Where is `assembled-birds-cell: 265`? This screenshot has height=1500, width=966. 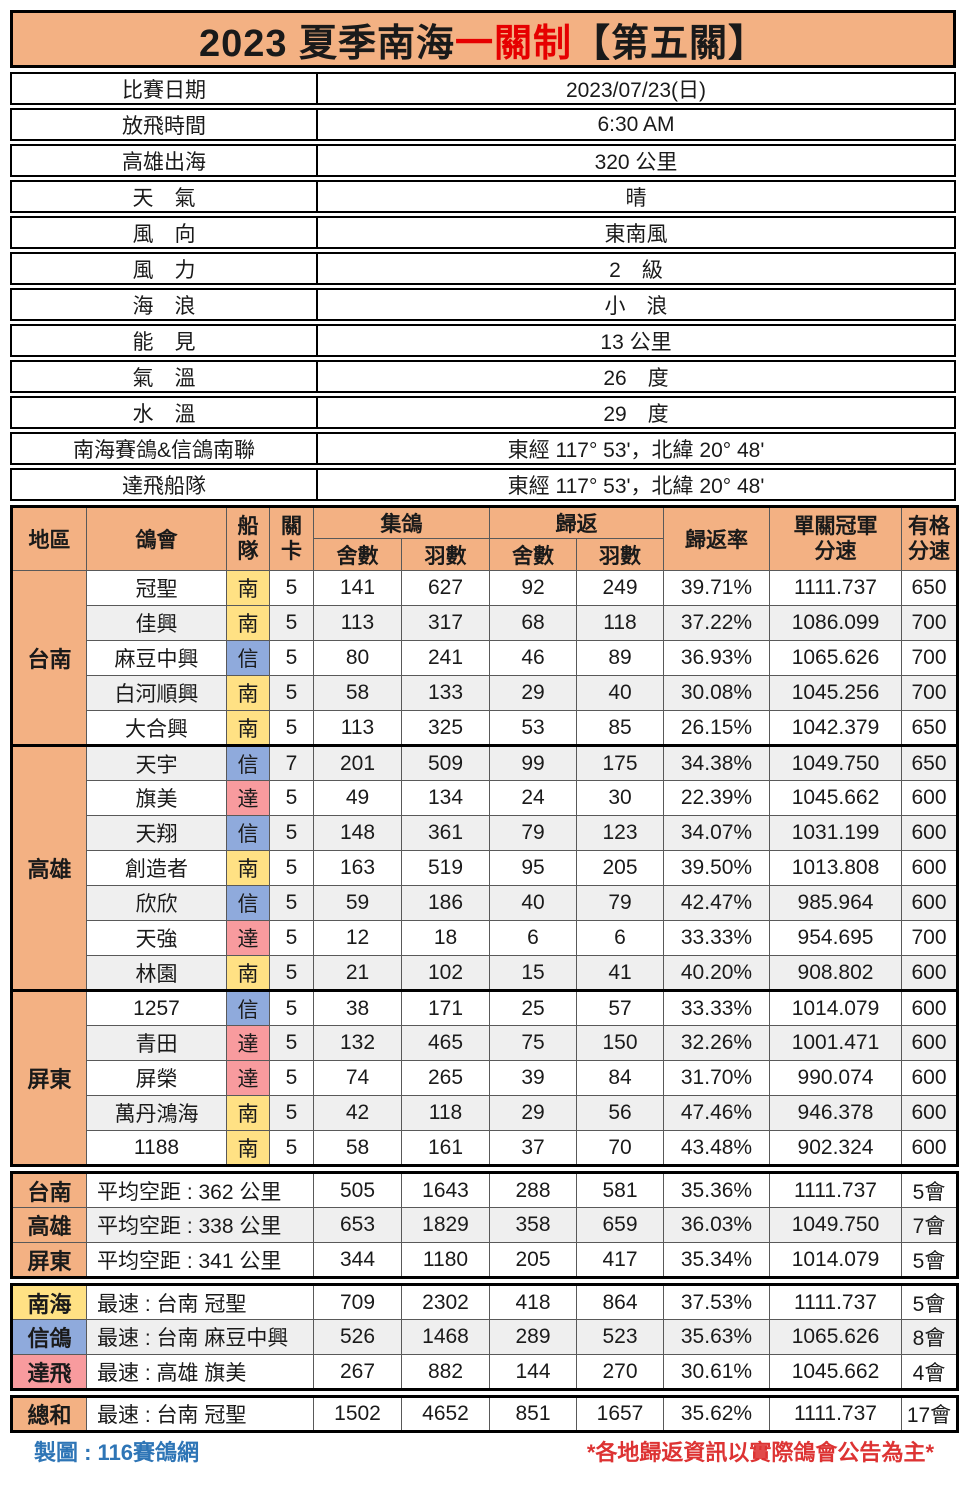
assembled-birds-cell: 265 is located at coordinates (445, 1078).